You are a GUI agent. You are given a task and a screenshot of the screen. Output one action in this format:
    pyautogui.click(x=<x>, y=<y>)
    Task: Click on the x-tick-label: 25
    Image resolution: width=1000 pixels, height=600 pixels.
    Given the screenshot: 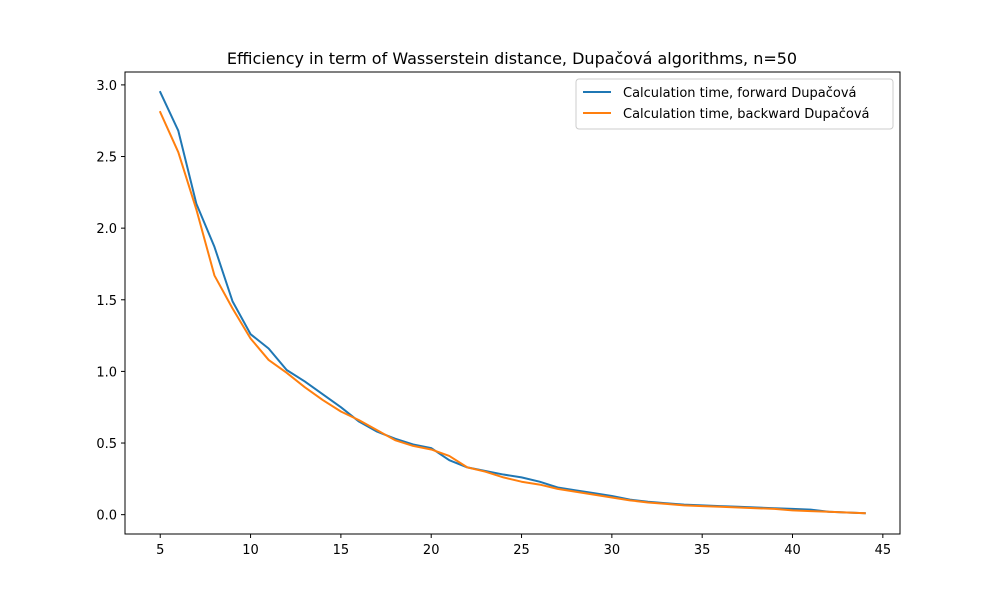 What is the action you would take?
    pyautogui.click(x=521, y=550)
    